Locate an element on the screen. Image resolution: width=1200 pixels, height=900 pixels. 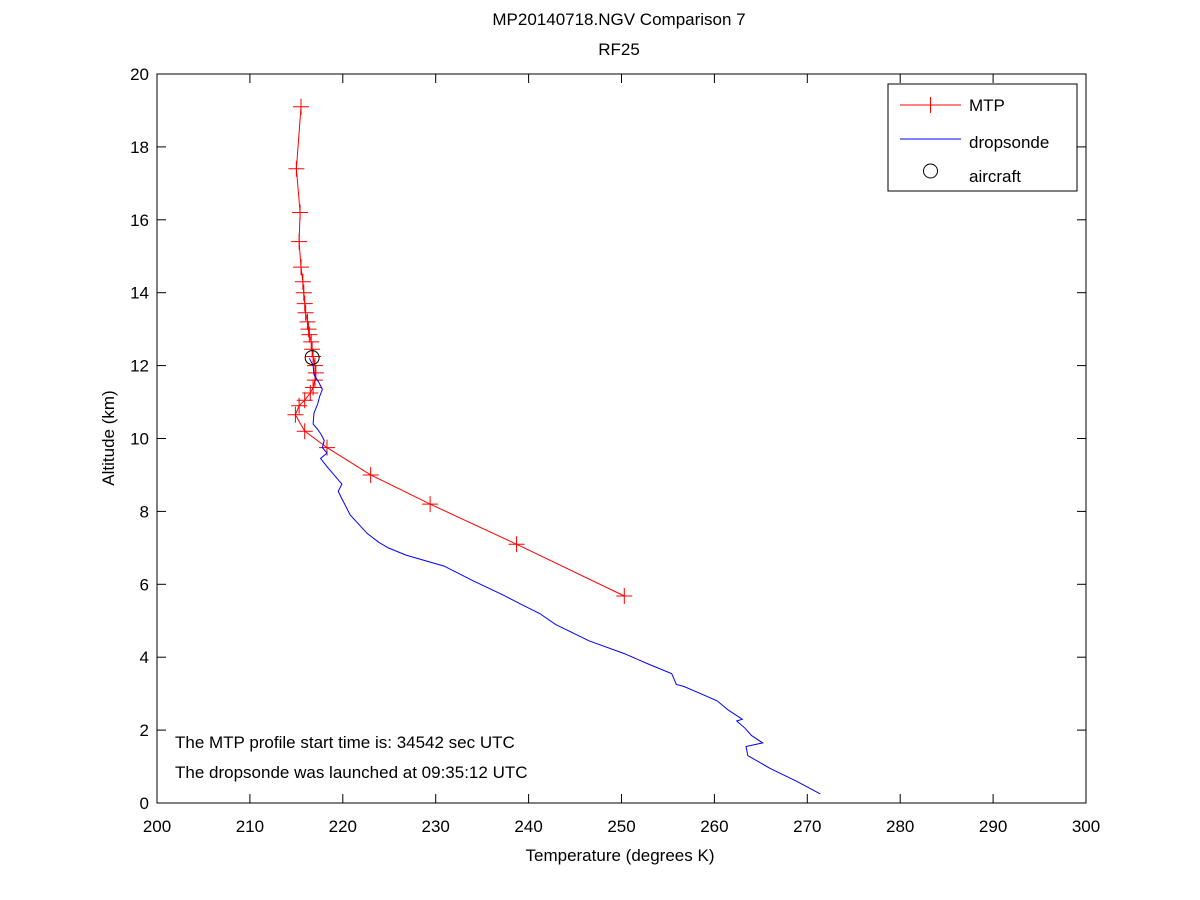
x-axis-label: Temperature (degrees K) is located at coordinates (620, 855).